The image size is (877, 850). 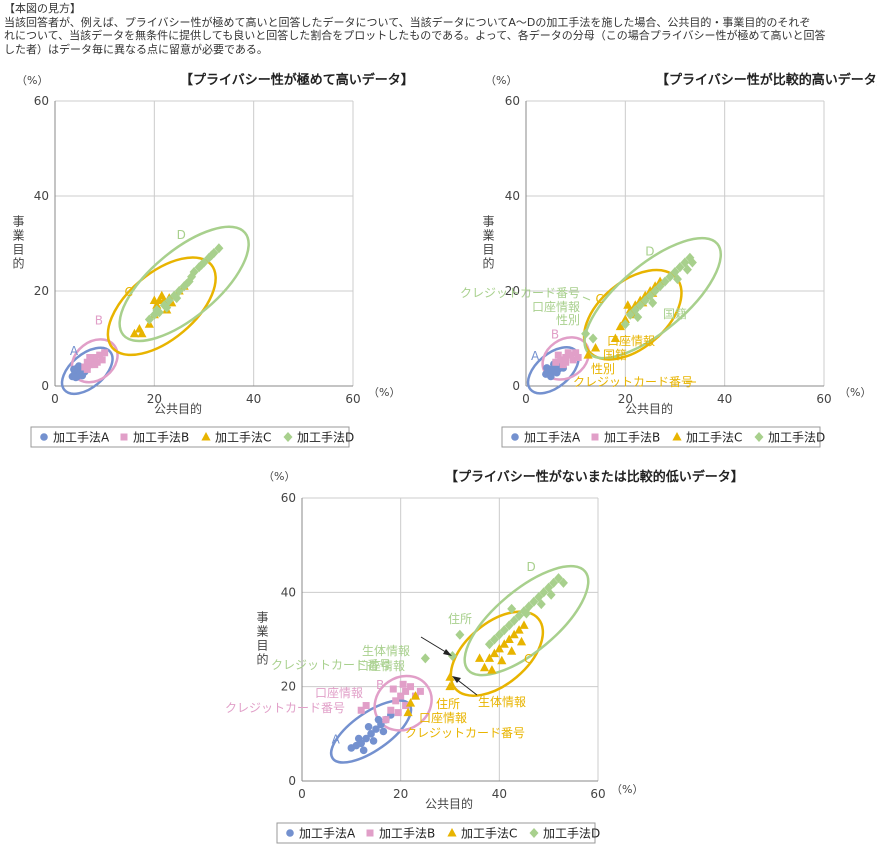 I want to click on ellipse-label: A, so click(x=74, y=351).